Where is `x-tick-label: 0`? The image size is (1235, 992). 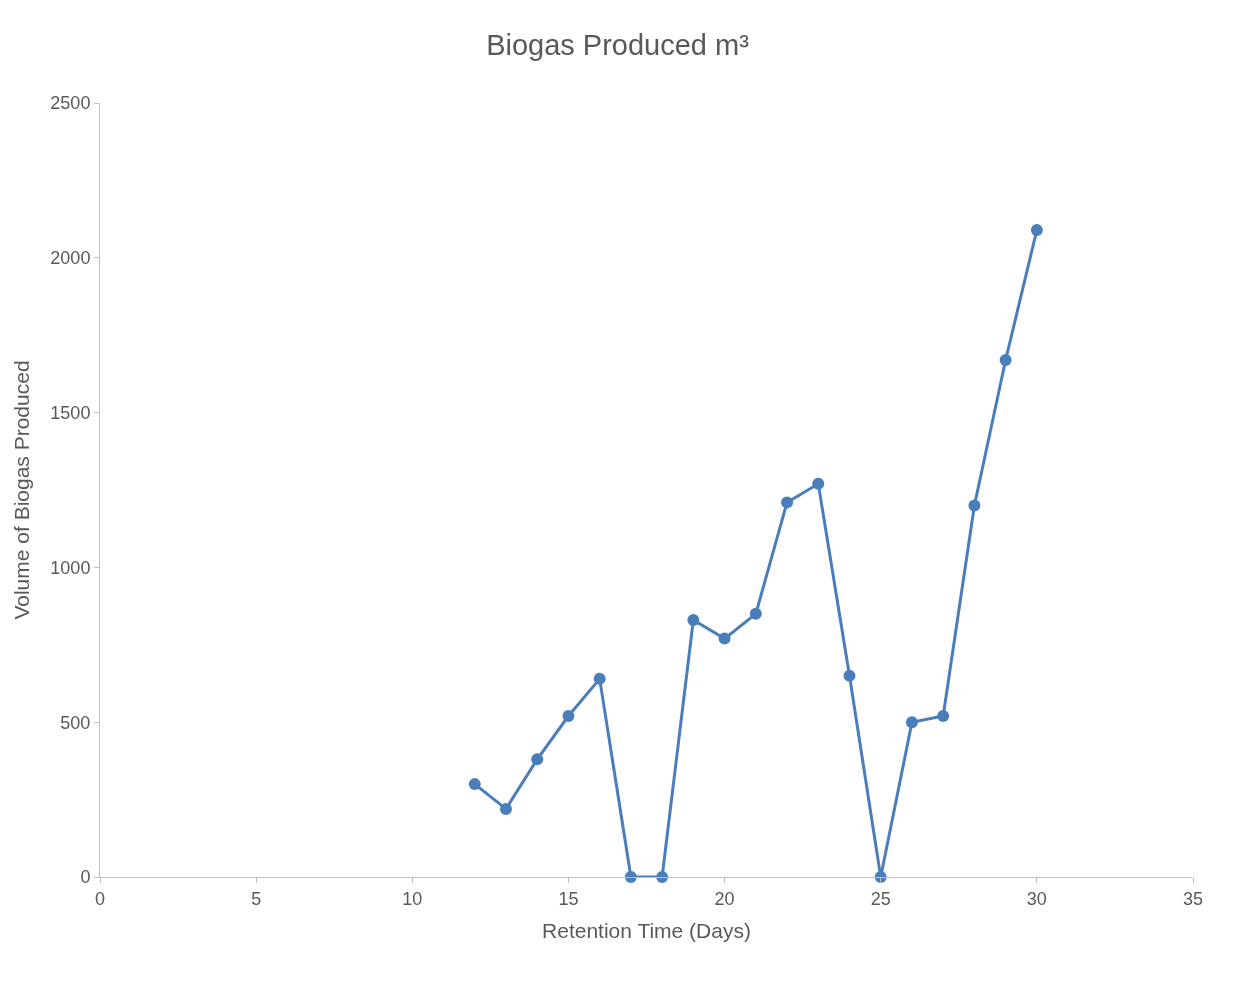
x-tick-label: 0 is located at coordinates (100, 898).